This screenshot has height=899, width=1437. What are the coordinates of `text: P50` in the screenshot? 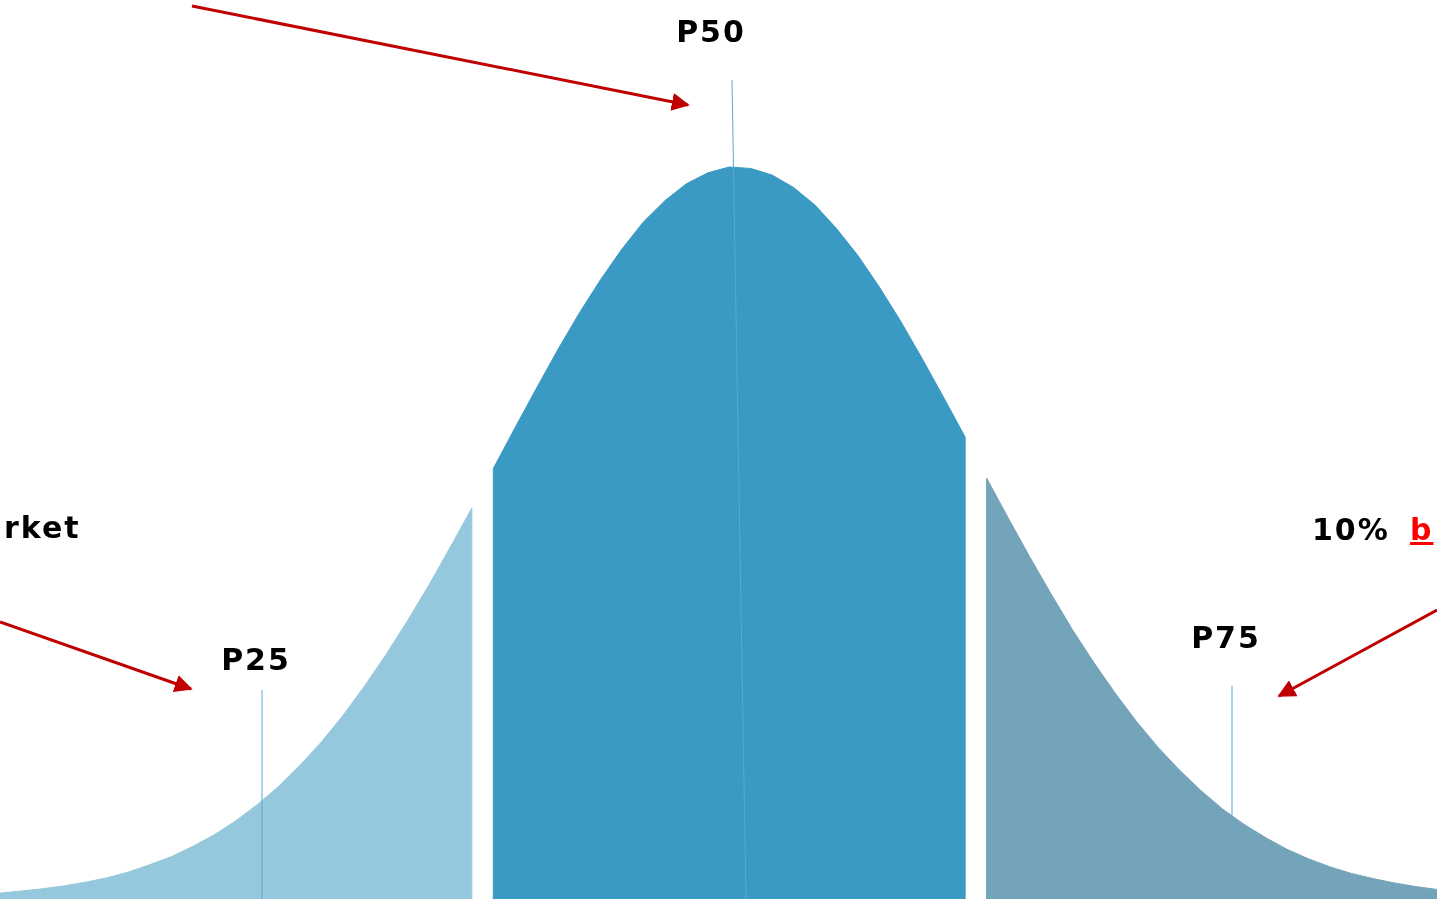 It's located at (711, 31).